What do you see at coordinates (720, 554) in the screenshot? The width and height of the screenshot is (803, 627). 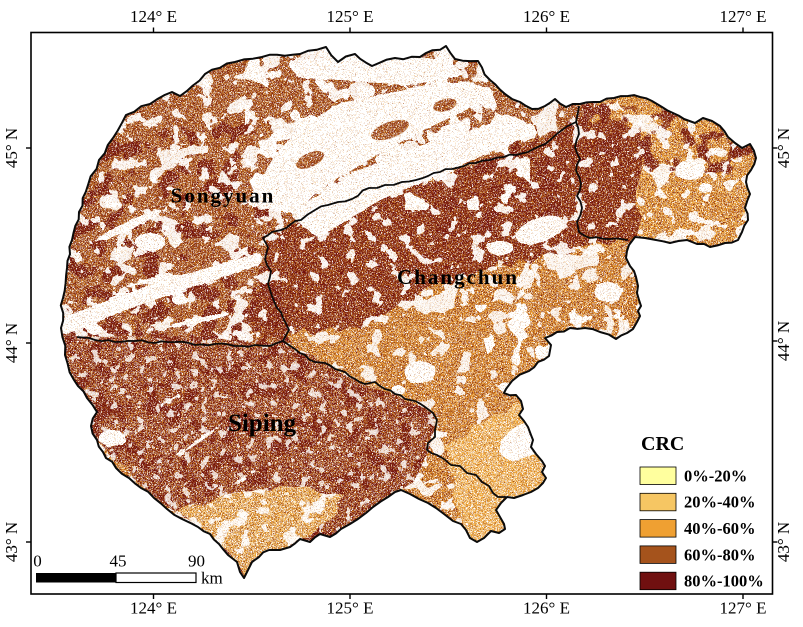 I see `svg-text: 60%-80%` at bounding box center [720, 554].